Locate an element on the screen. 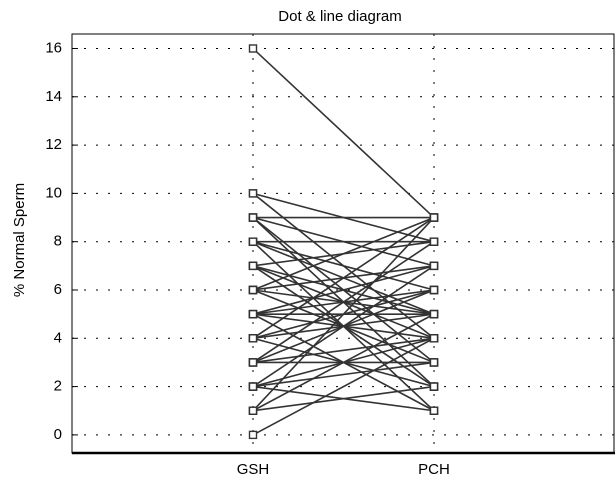 Image resolution: width=615 pixels, height=489 pixels. y-tick-label: 2 is located at coordinates (58, 386).